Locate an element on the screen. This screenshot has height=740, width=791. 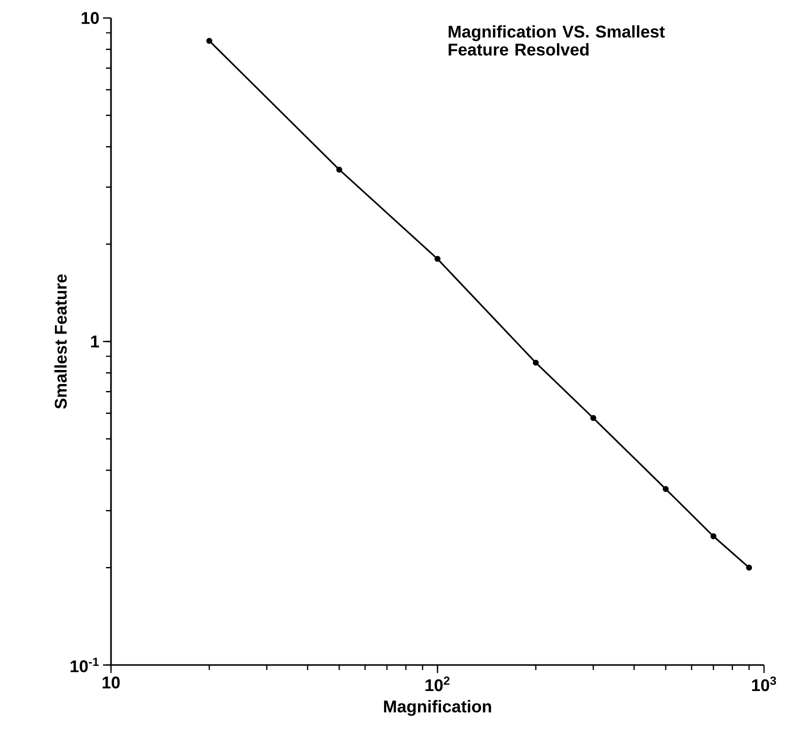
y-tick-label: 10$^{-1}$ is located at coordinates (84, 665).